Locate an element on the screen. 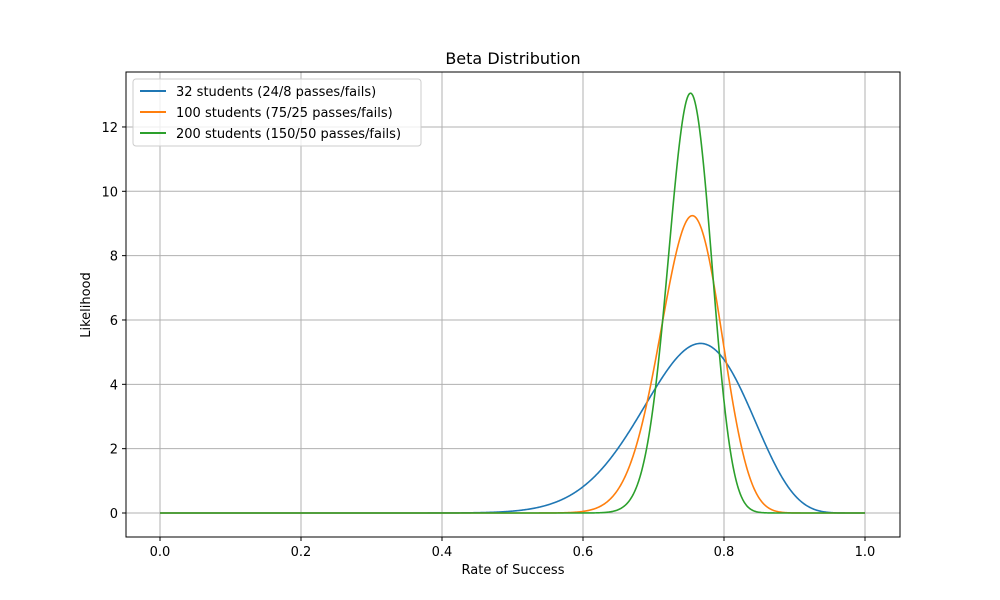 The height and width of the screenshot is (600, 1000). y-axis-label: Likelihood is located at coordinates (86, 305).